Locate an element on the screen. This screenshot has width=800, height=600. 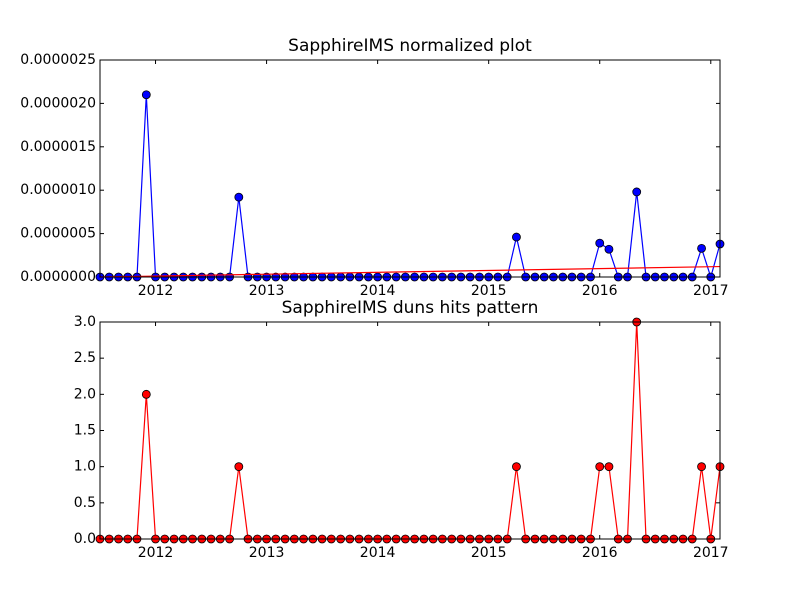
y-tick-label: 1.5 is located at coordinates (85, 431).